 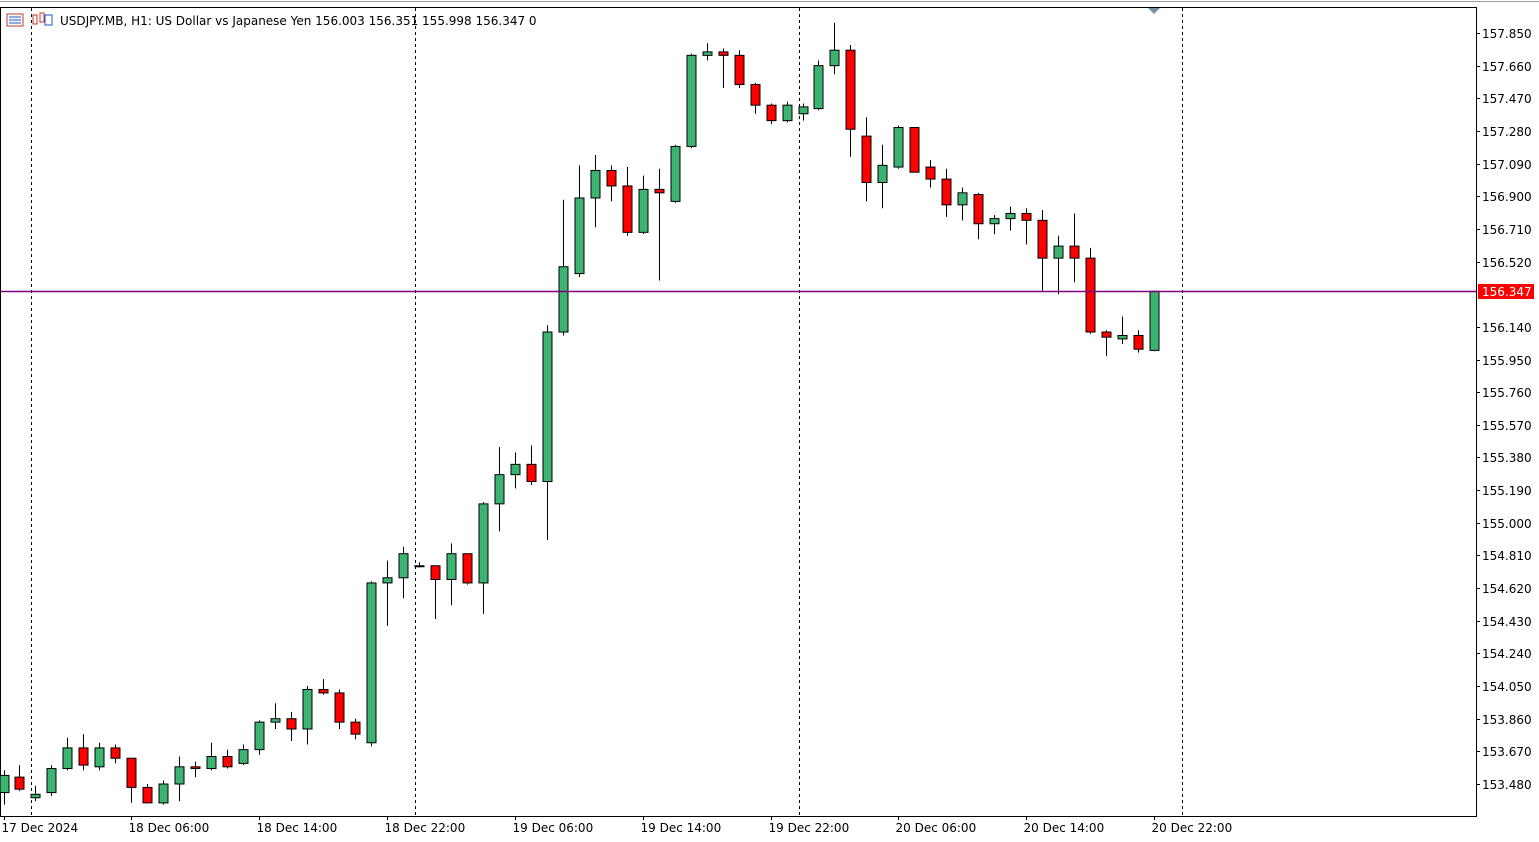 What do you see at coordinates (809, 828) in the screenshot?
I see `x-tick-label: 19 Dec 22:00` at bounding box center [809, 828].